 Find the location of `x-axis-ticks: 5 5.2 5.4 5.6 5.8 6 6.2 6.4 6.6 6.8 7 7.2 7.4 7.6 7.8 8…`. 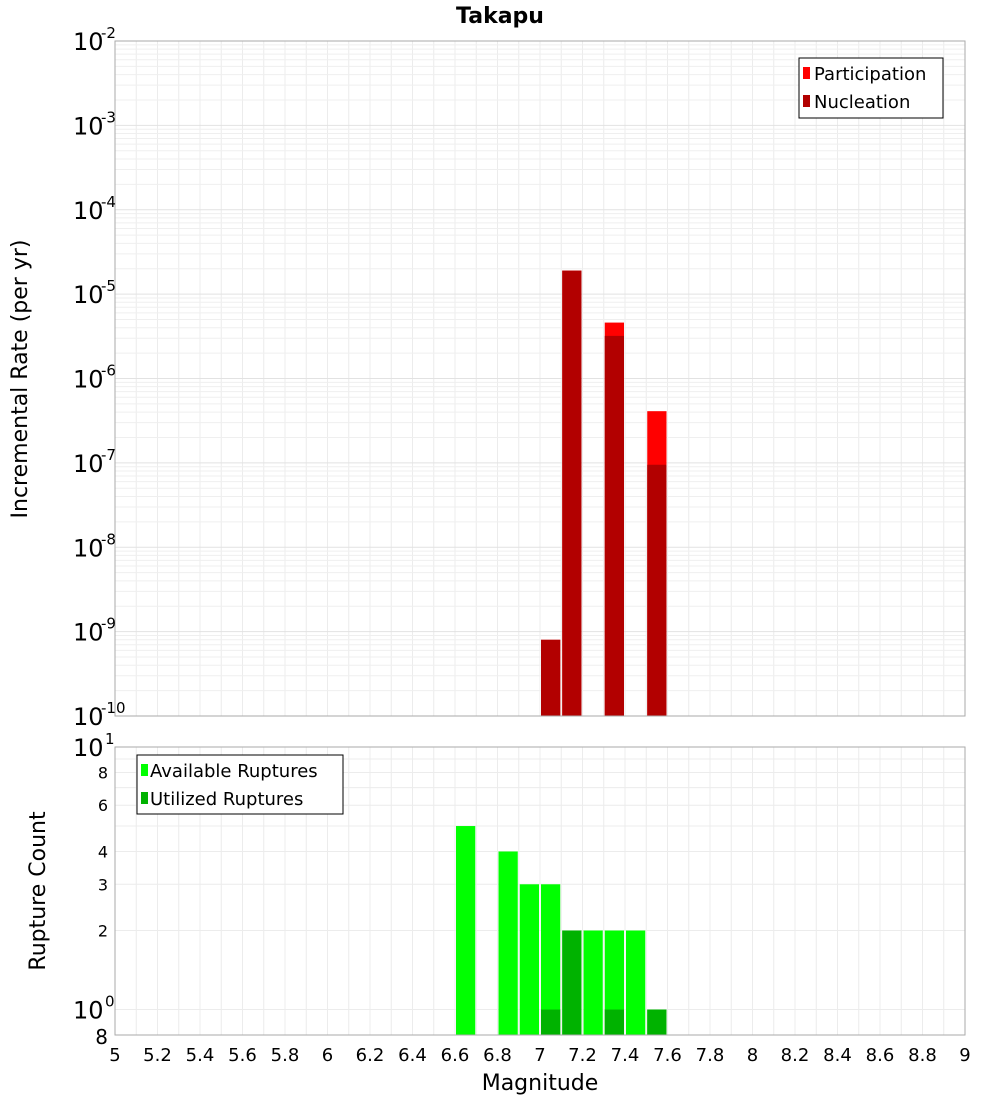

x-axis-ticks: 5 5.2 5.4 5.6 5.8 6 6.2 6.4 6.6 6.8 7 7.2 7.4 7.6 7.8 8… is located at coordinates (539, 1055).